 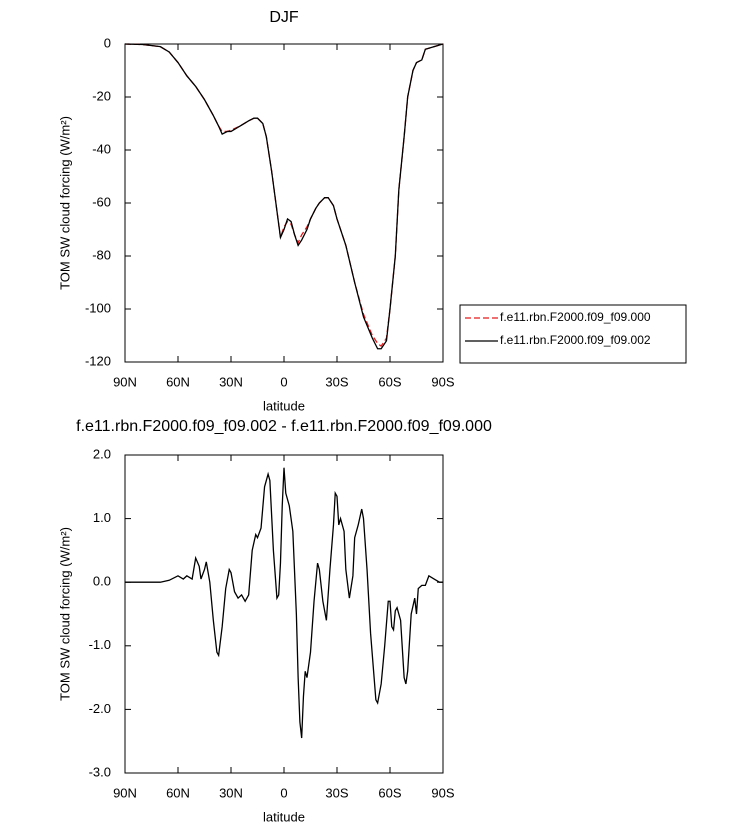 What do you see at coordinates (100, 771) in the screenshot?
I see `y-tick-label: -3.0` at bounding box center [100, 771].